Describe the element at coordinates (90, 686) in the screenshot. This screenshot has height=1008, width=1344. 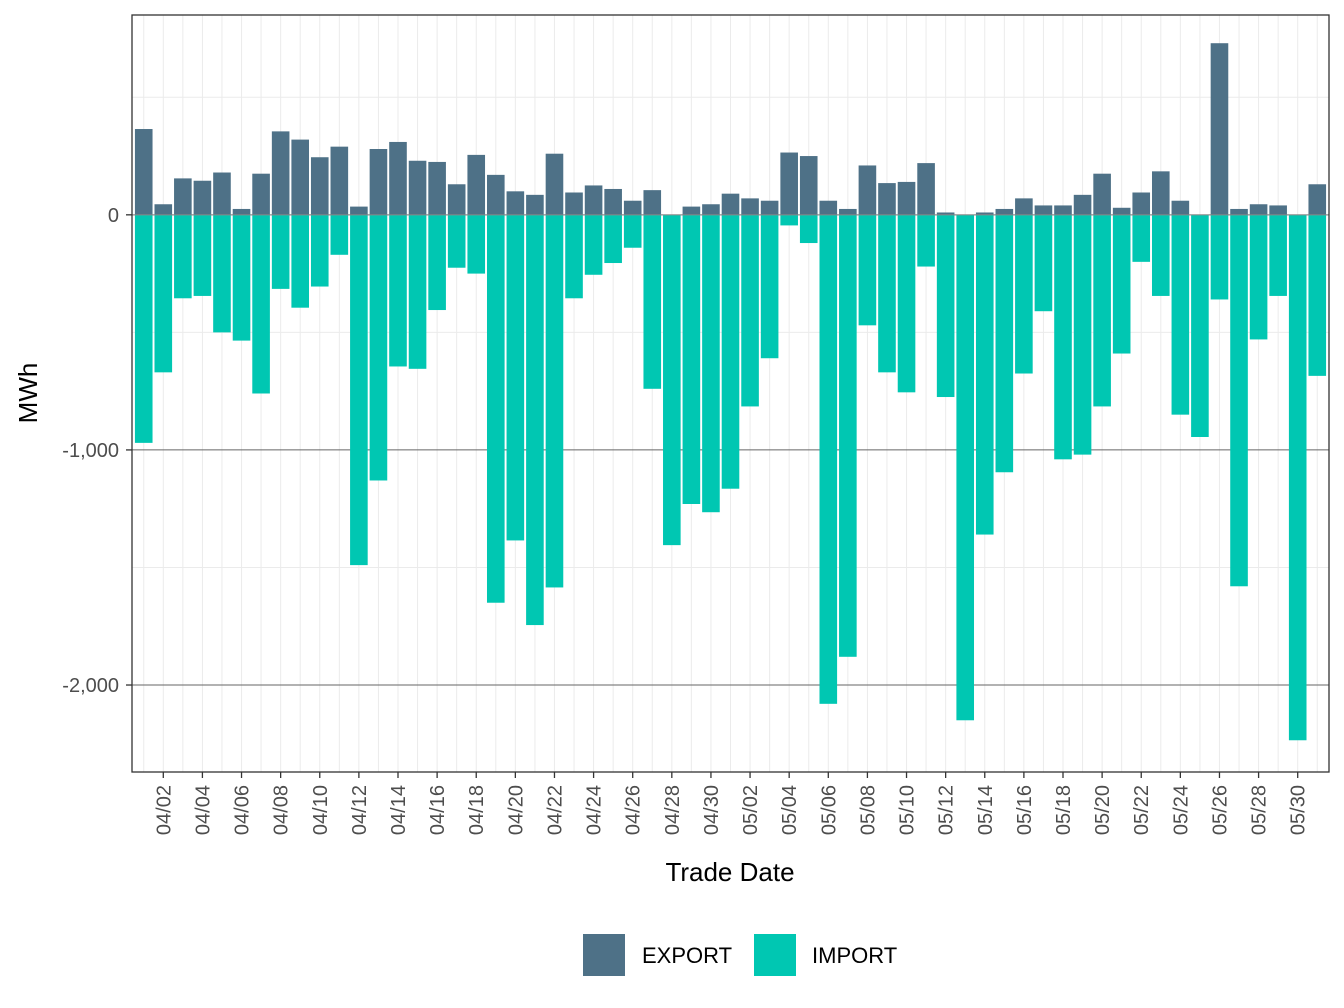
I see `y-tick-label: -2,000` at that location.